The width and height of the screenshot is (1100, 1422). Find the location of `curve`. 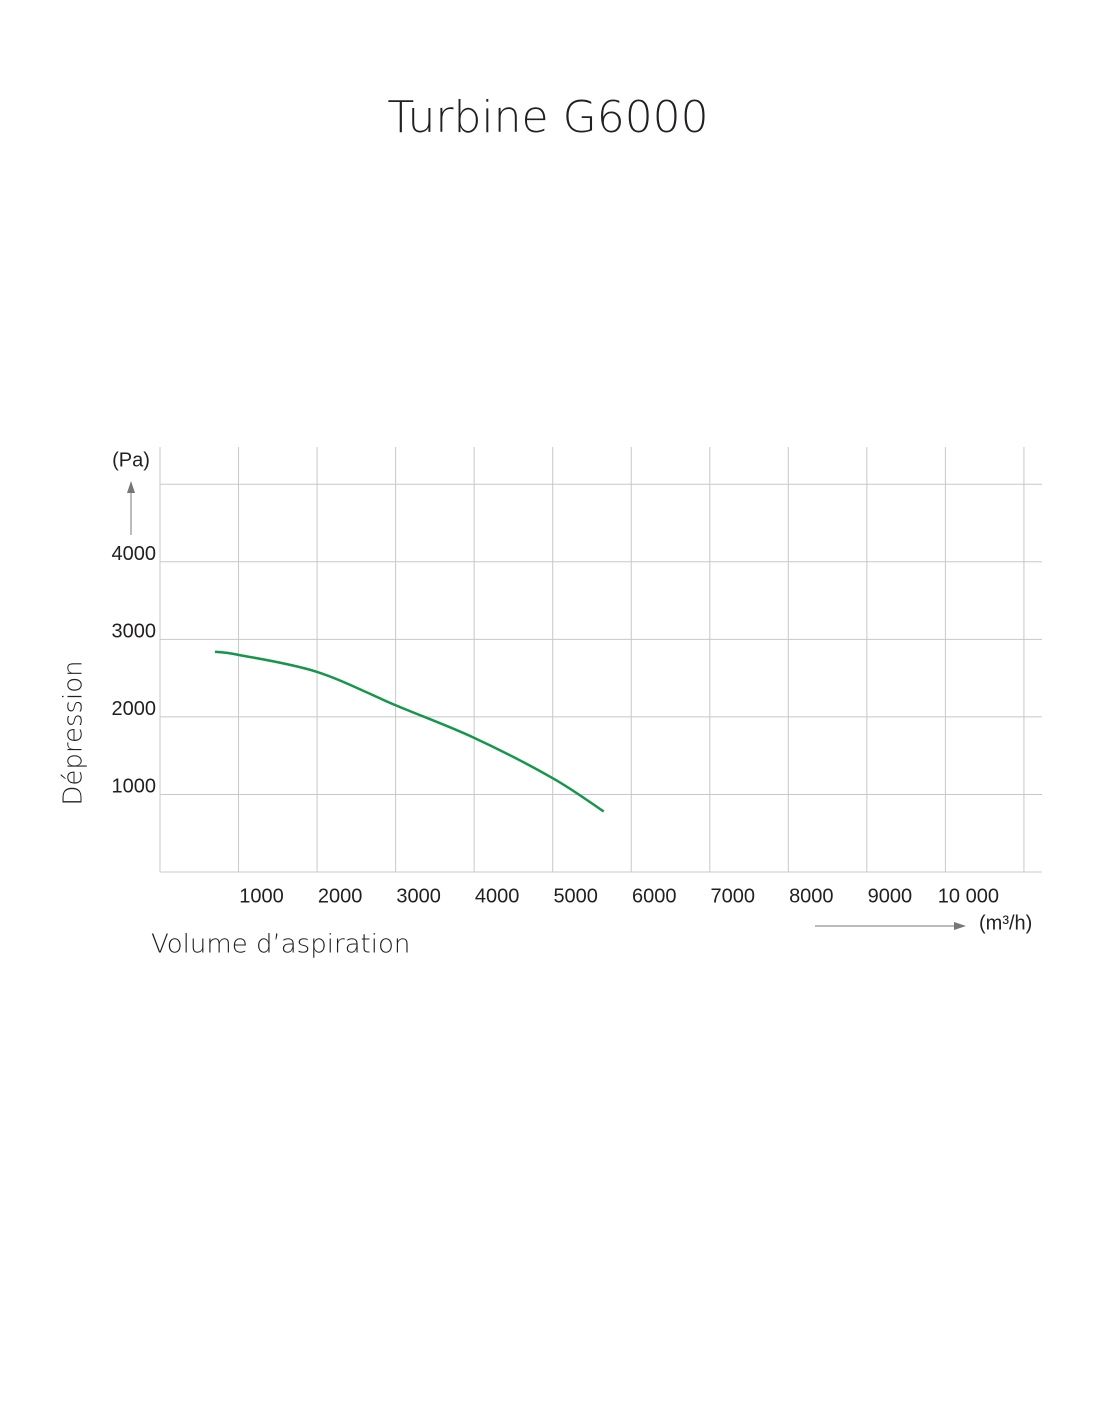

curve is located at coordinates (409, 731).